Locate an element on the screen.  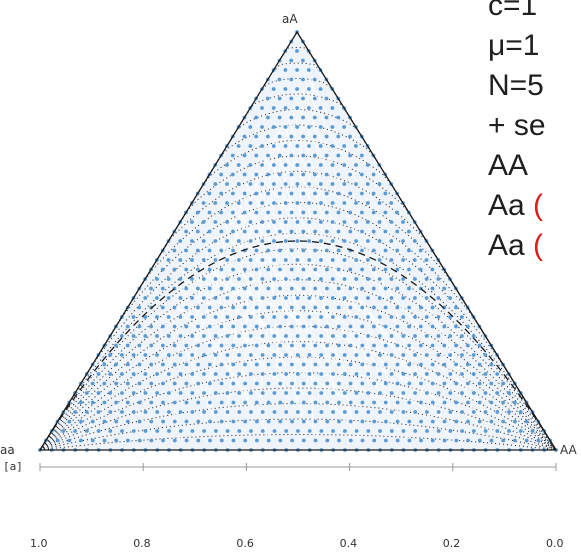
parameter-annotations: c=1 μ=1 N=5 + se AA Aa (Aa ( is located at coordinates (534, 133).